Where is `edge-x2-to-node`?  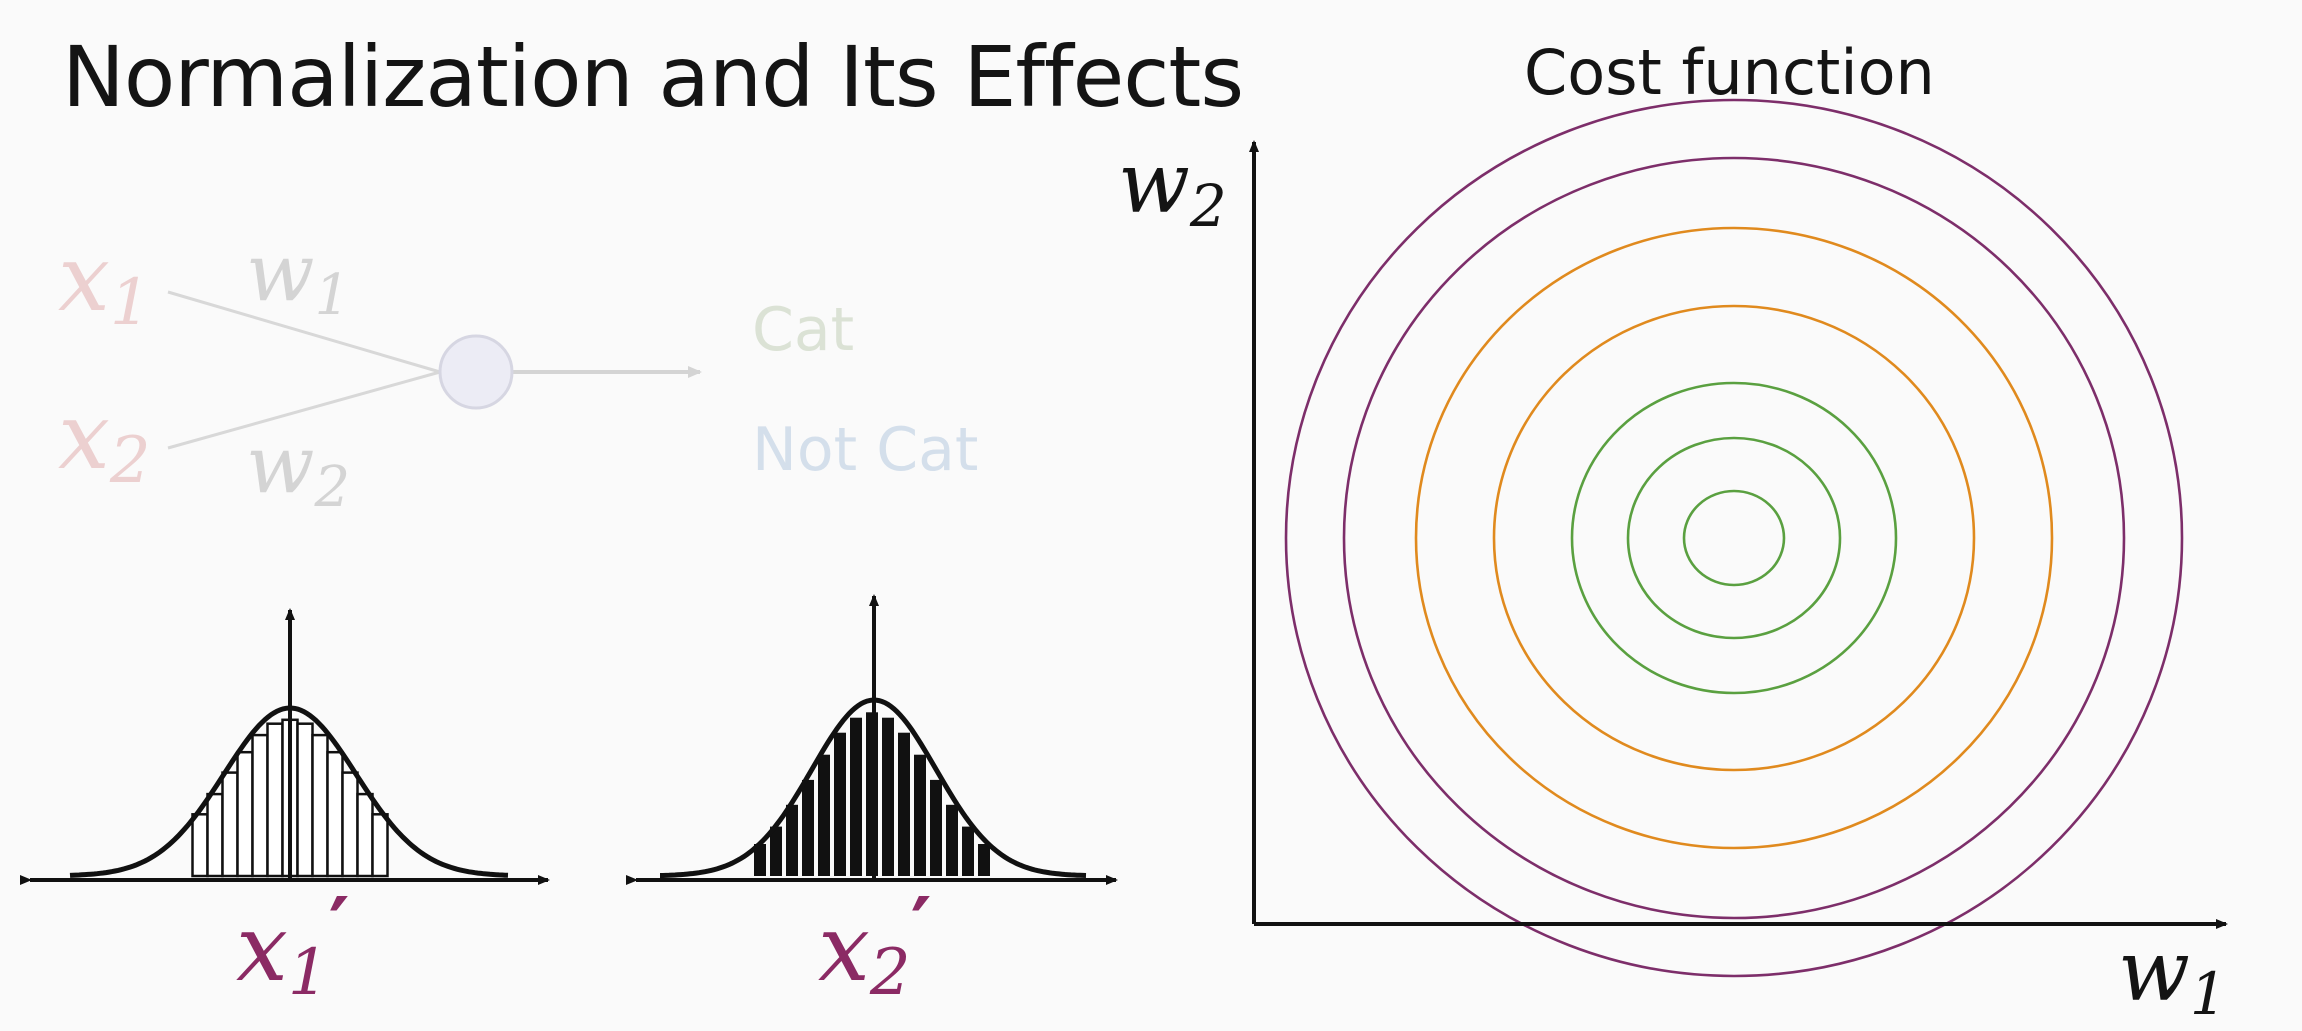
edge-x2-to-node is located at coordinates (304, 410).